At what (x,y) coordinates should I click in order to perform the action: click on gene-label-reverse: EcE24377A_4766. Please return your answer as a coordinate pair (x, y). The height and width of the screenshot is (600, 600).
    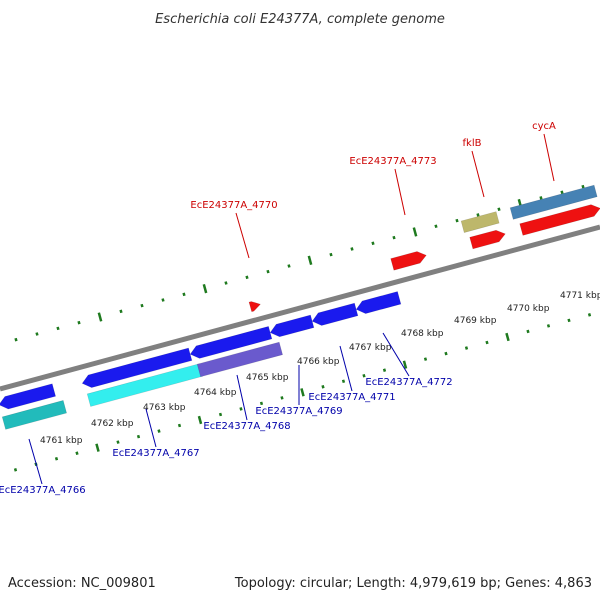
    Looking at the image, I should click on (43, 490).